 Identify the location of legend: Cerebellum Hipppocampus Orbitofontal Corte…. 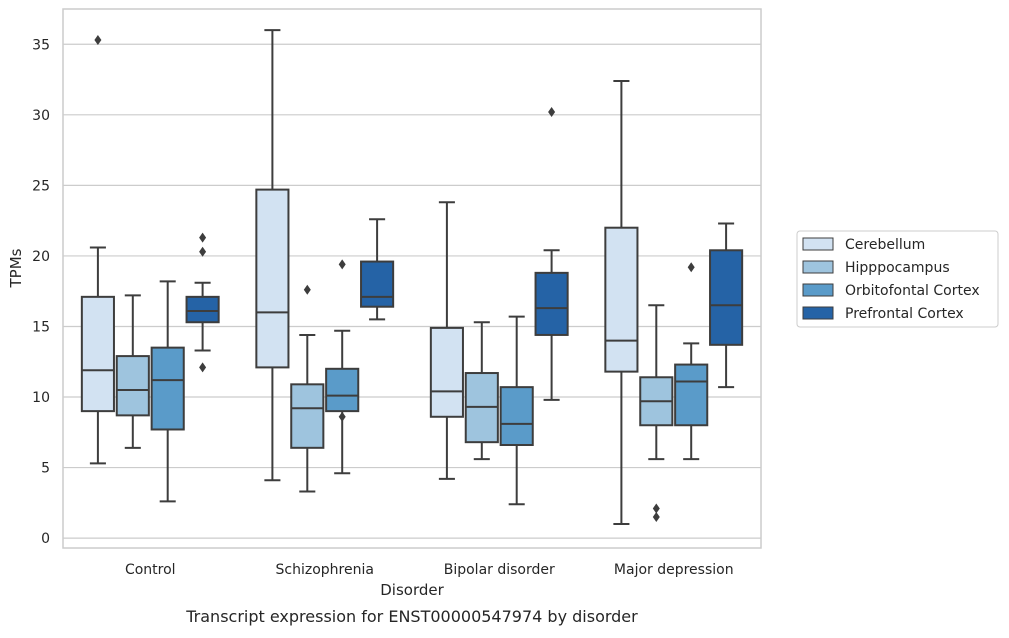
(897, 279).